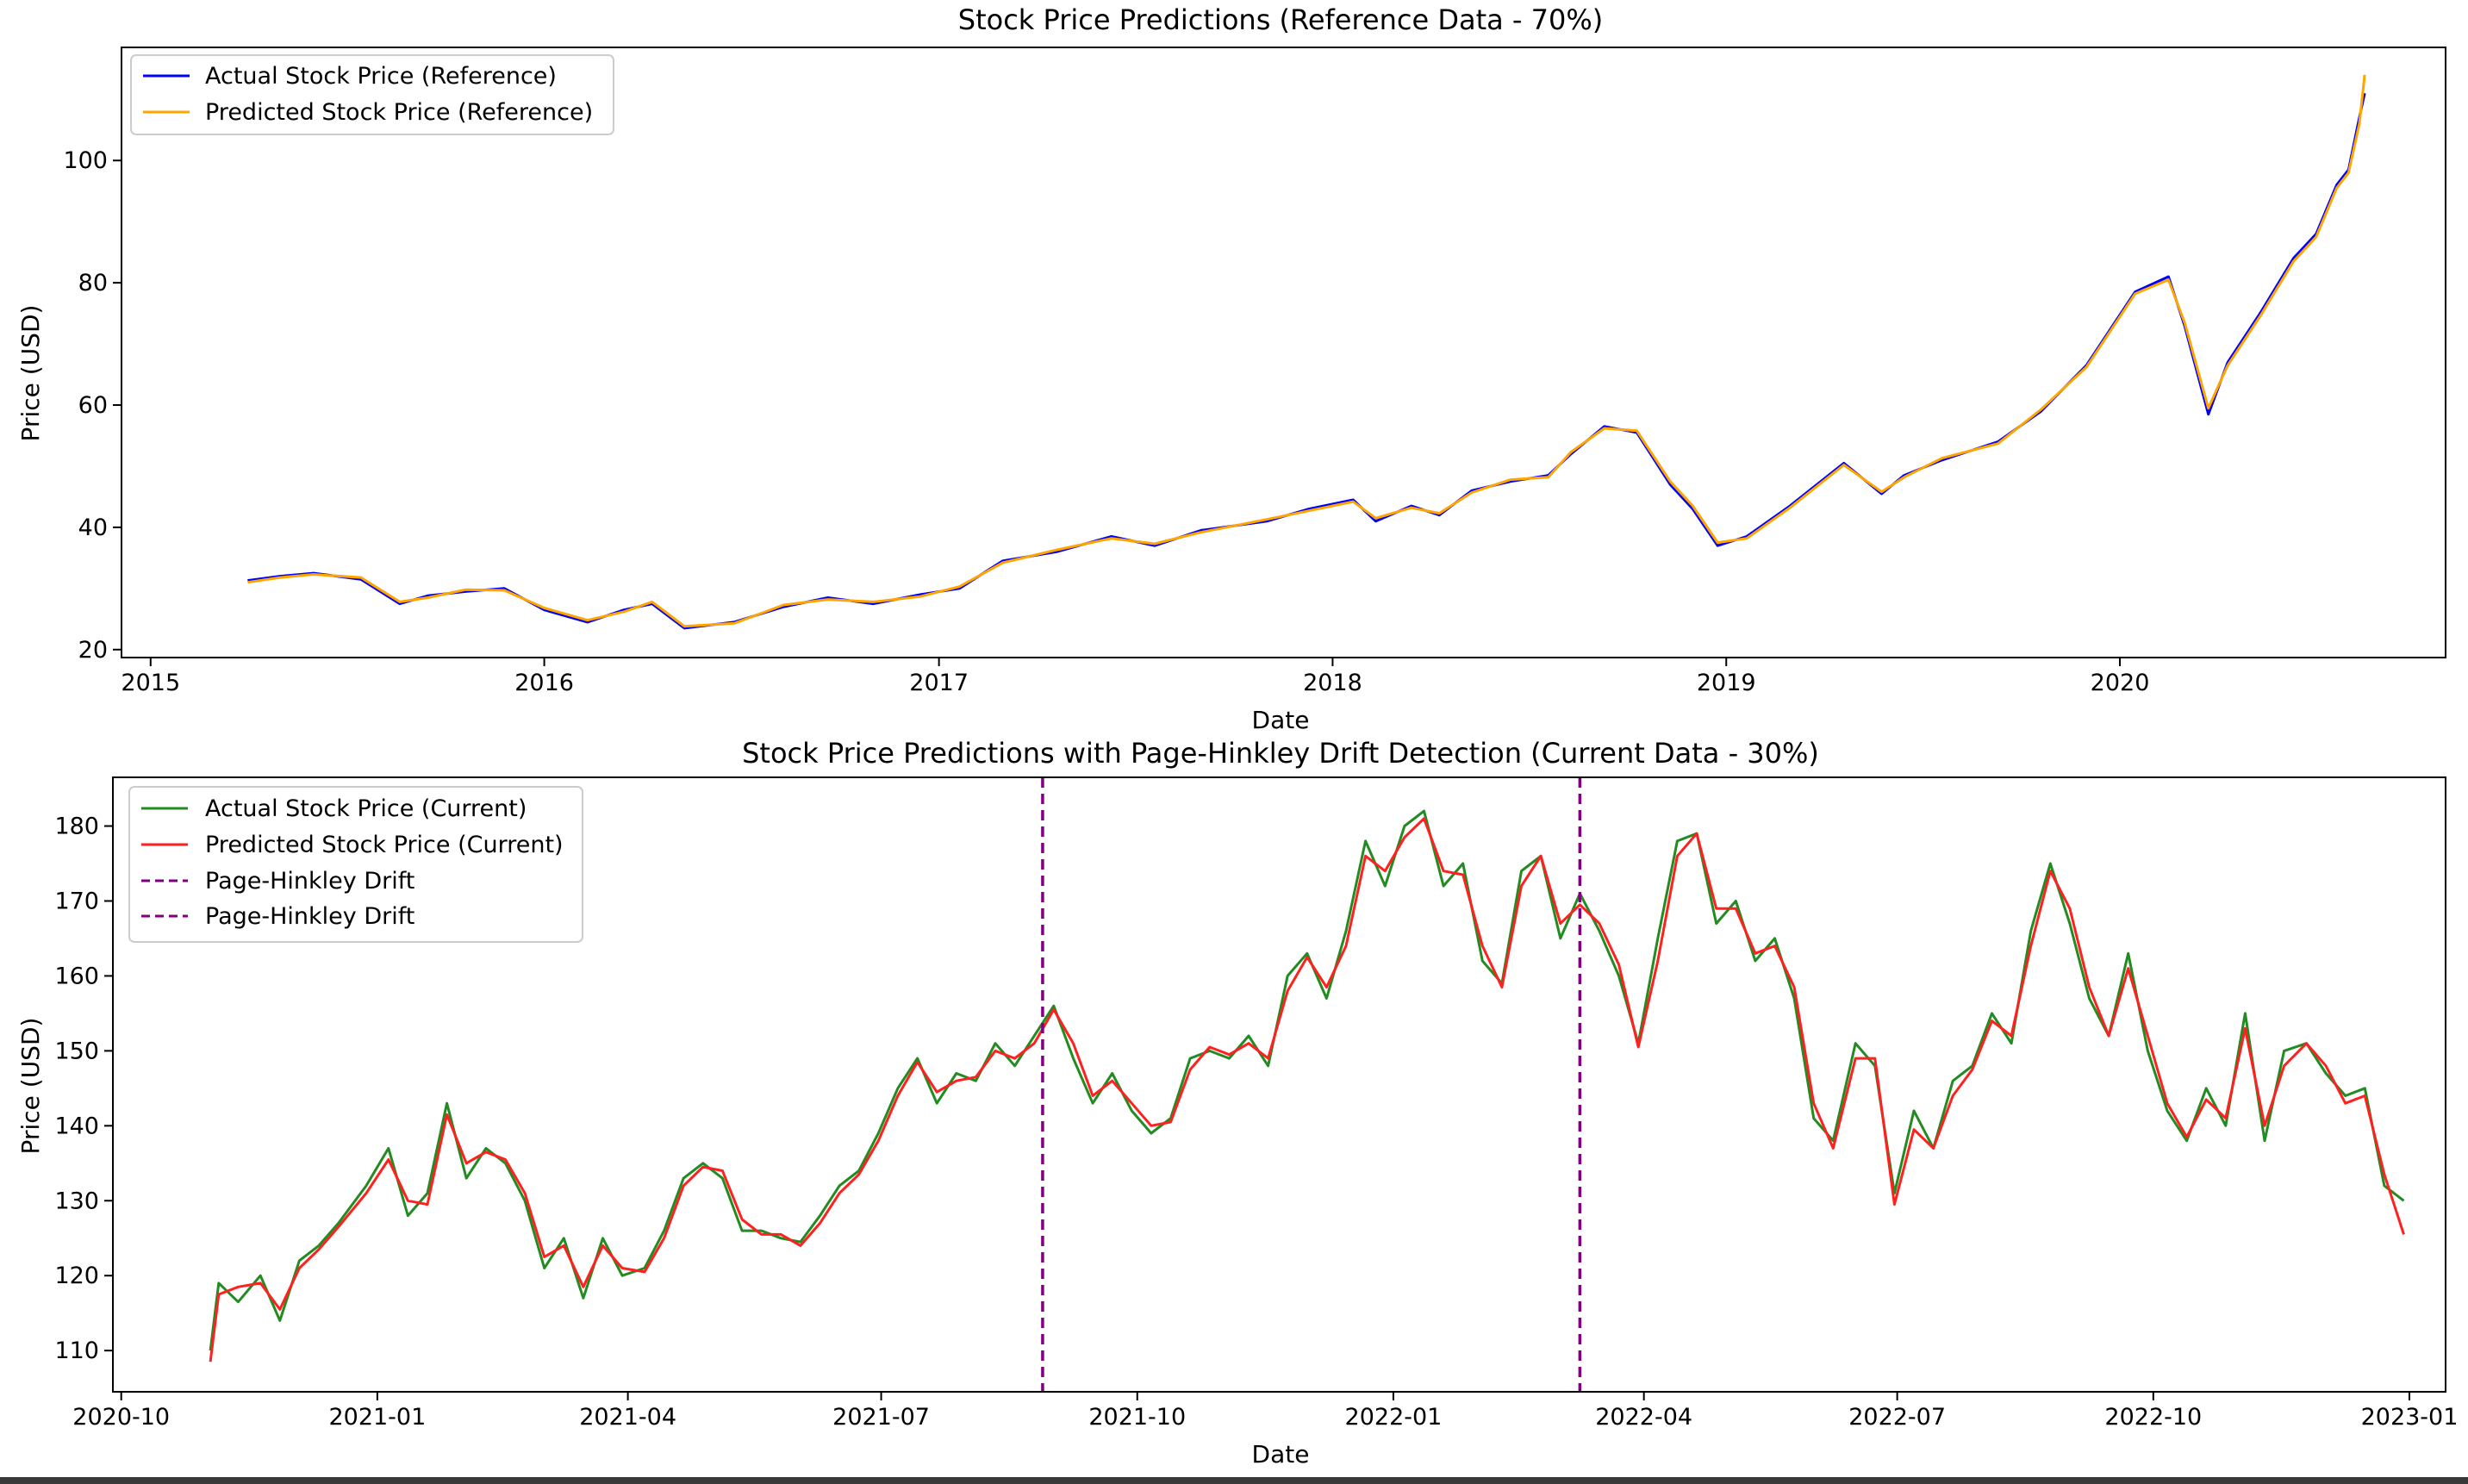 The image size is (2468, 1484). I want to click on x-tick-label: 2018, so click(1332, 683).